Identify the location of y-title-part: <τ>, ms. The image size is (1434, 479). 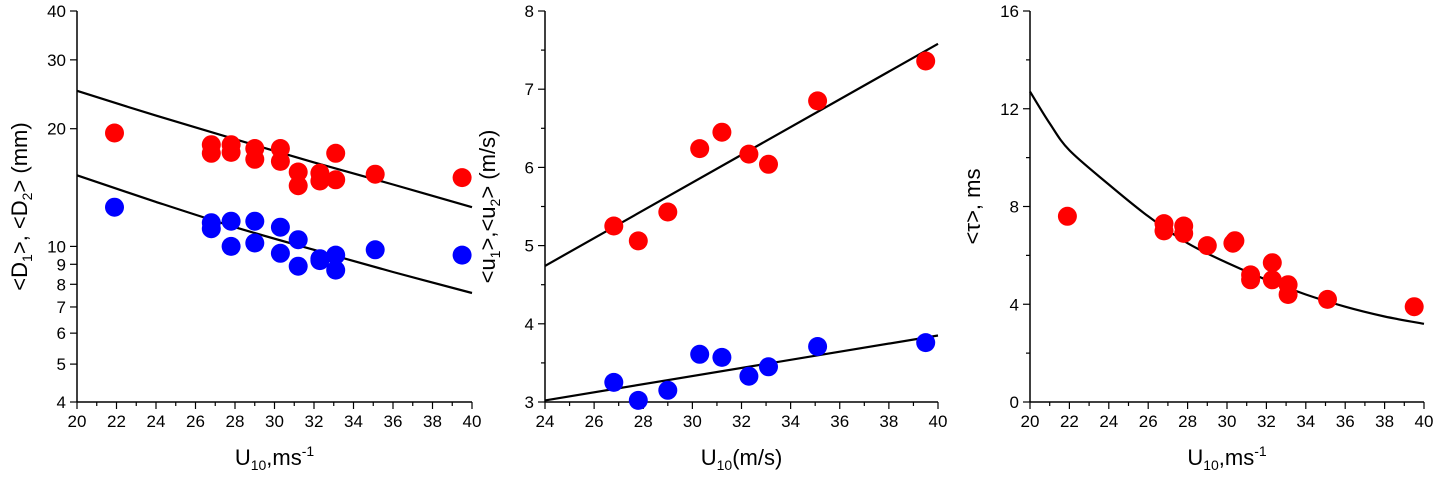
(972, 207).